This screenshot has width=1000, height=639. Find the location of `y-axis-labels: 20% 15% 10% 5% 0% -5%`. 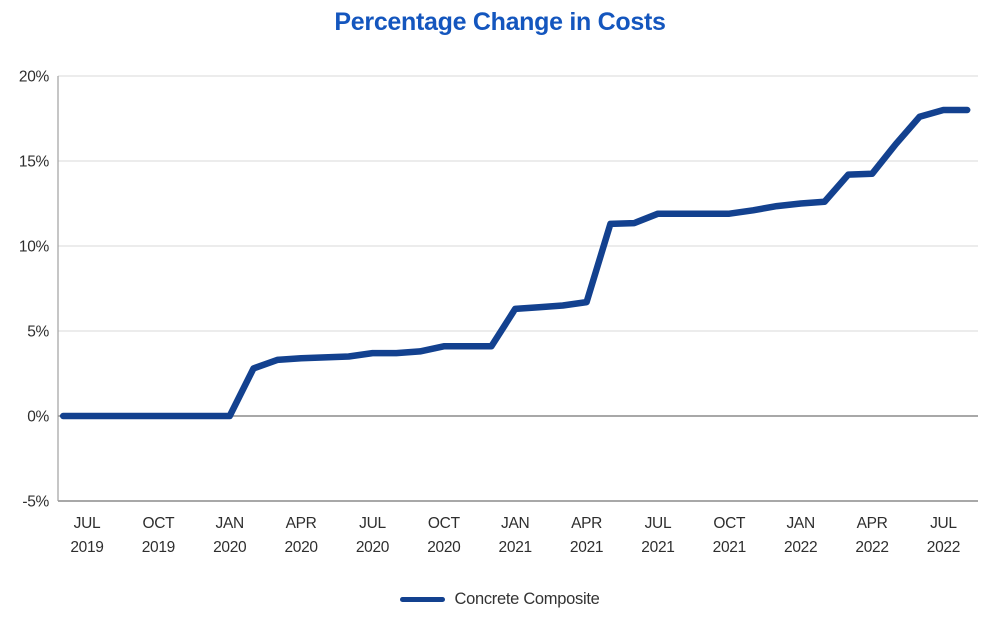

y-axis-labels: 20% 15% 10% 5% 0% -5% is located at coordinates (34, 290).